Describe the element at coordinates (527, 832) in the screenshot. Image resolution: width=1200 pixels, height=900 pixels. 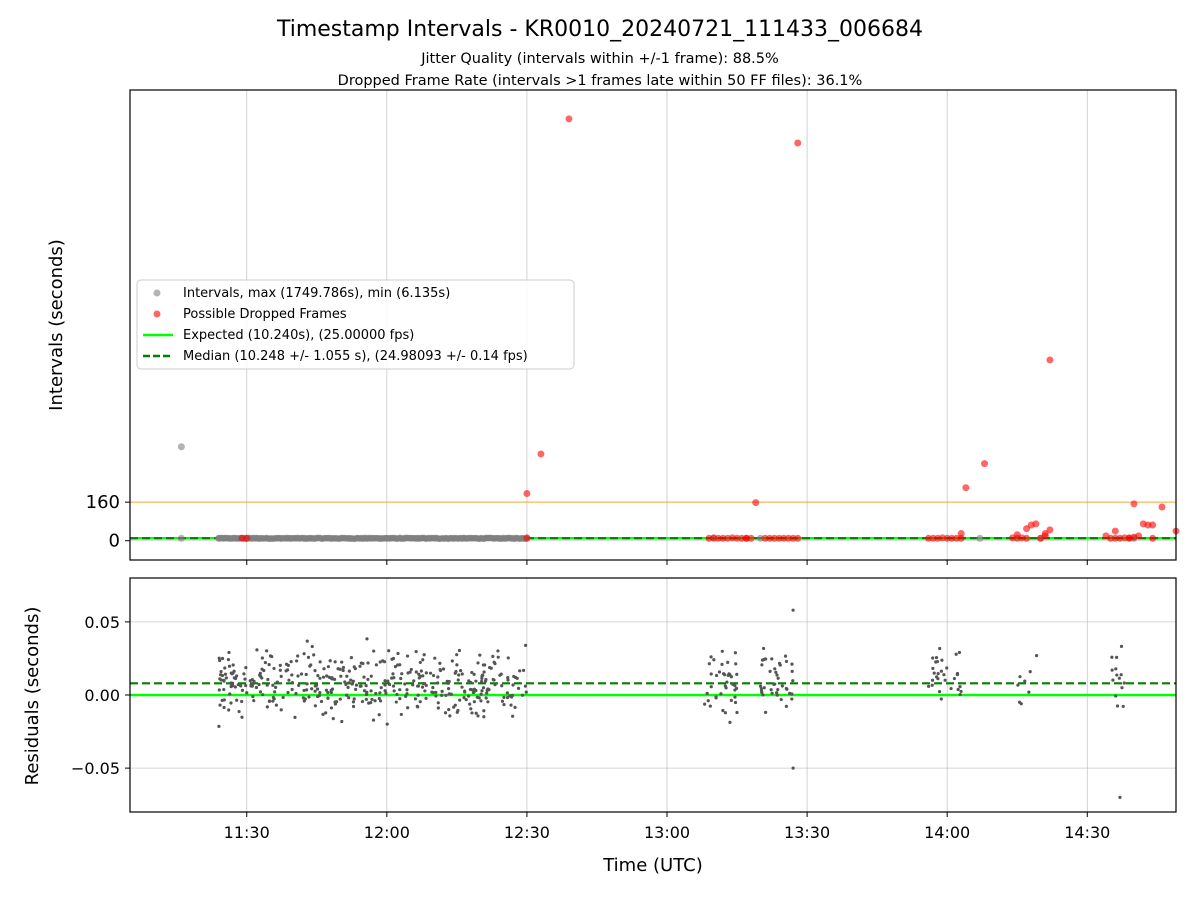
I see `x-tick-label: 12:30` at that location.